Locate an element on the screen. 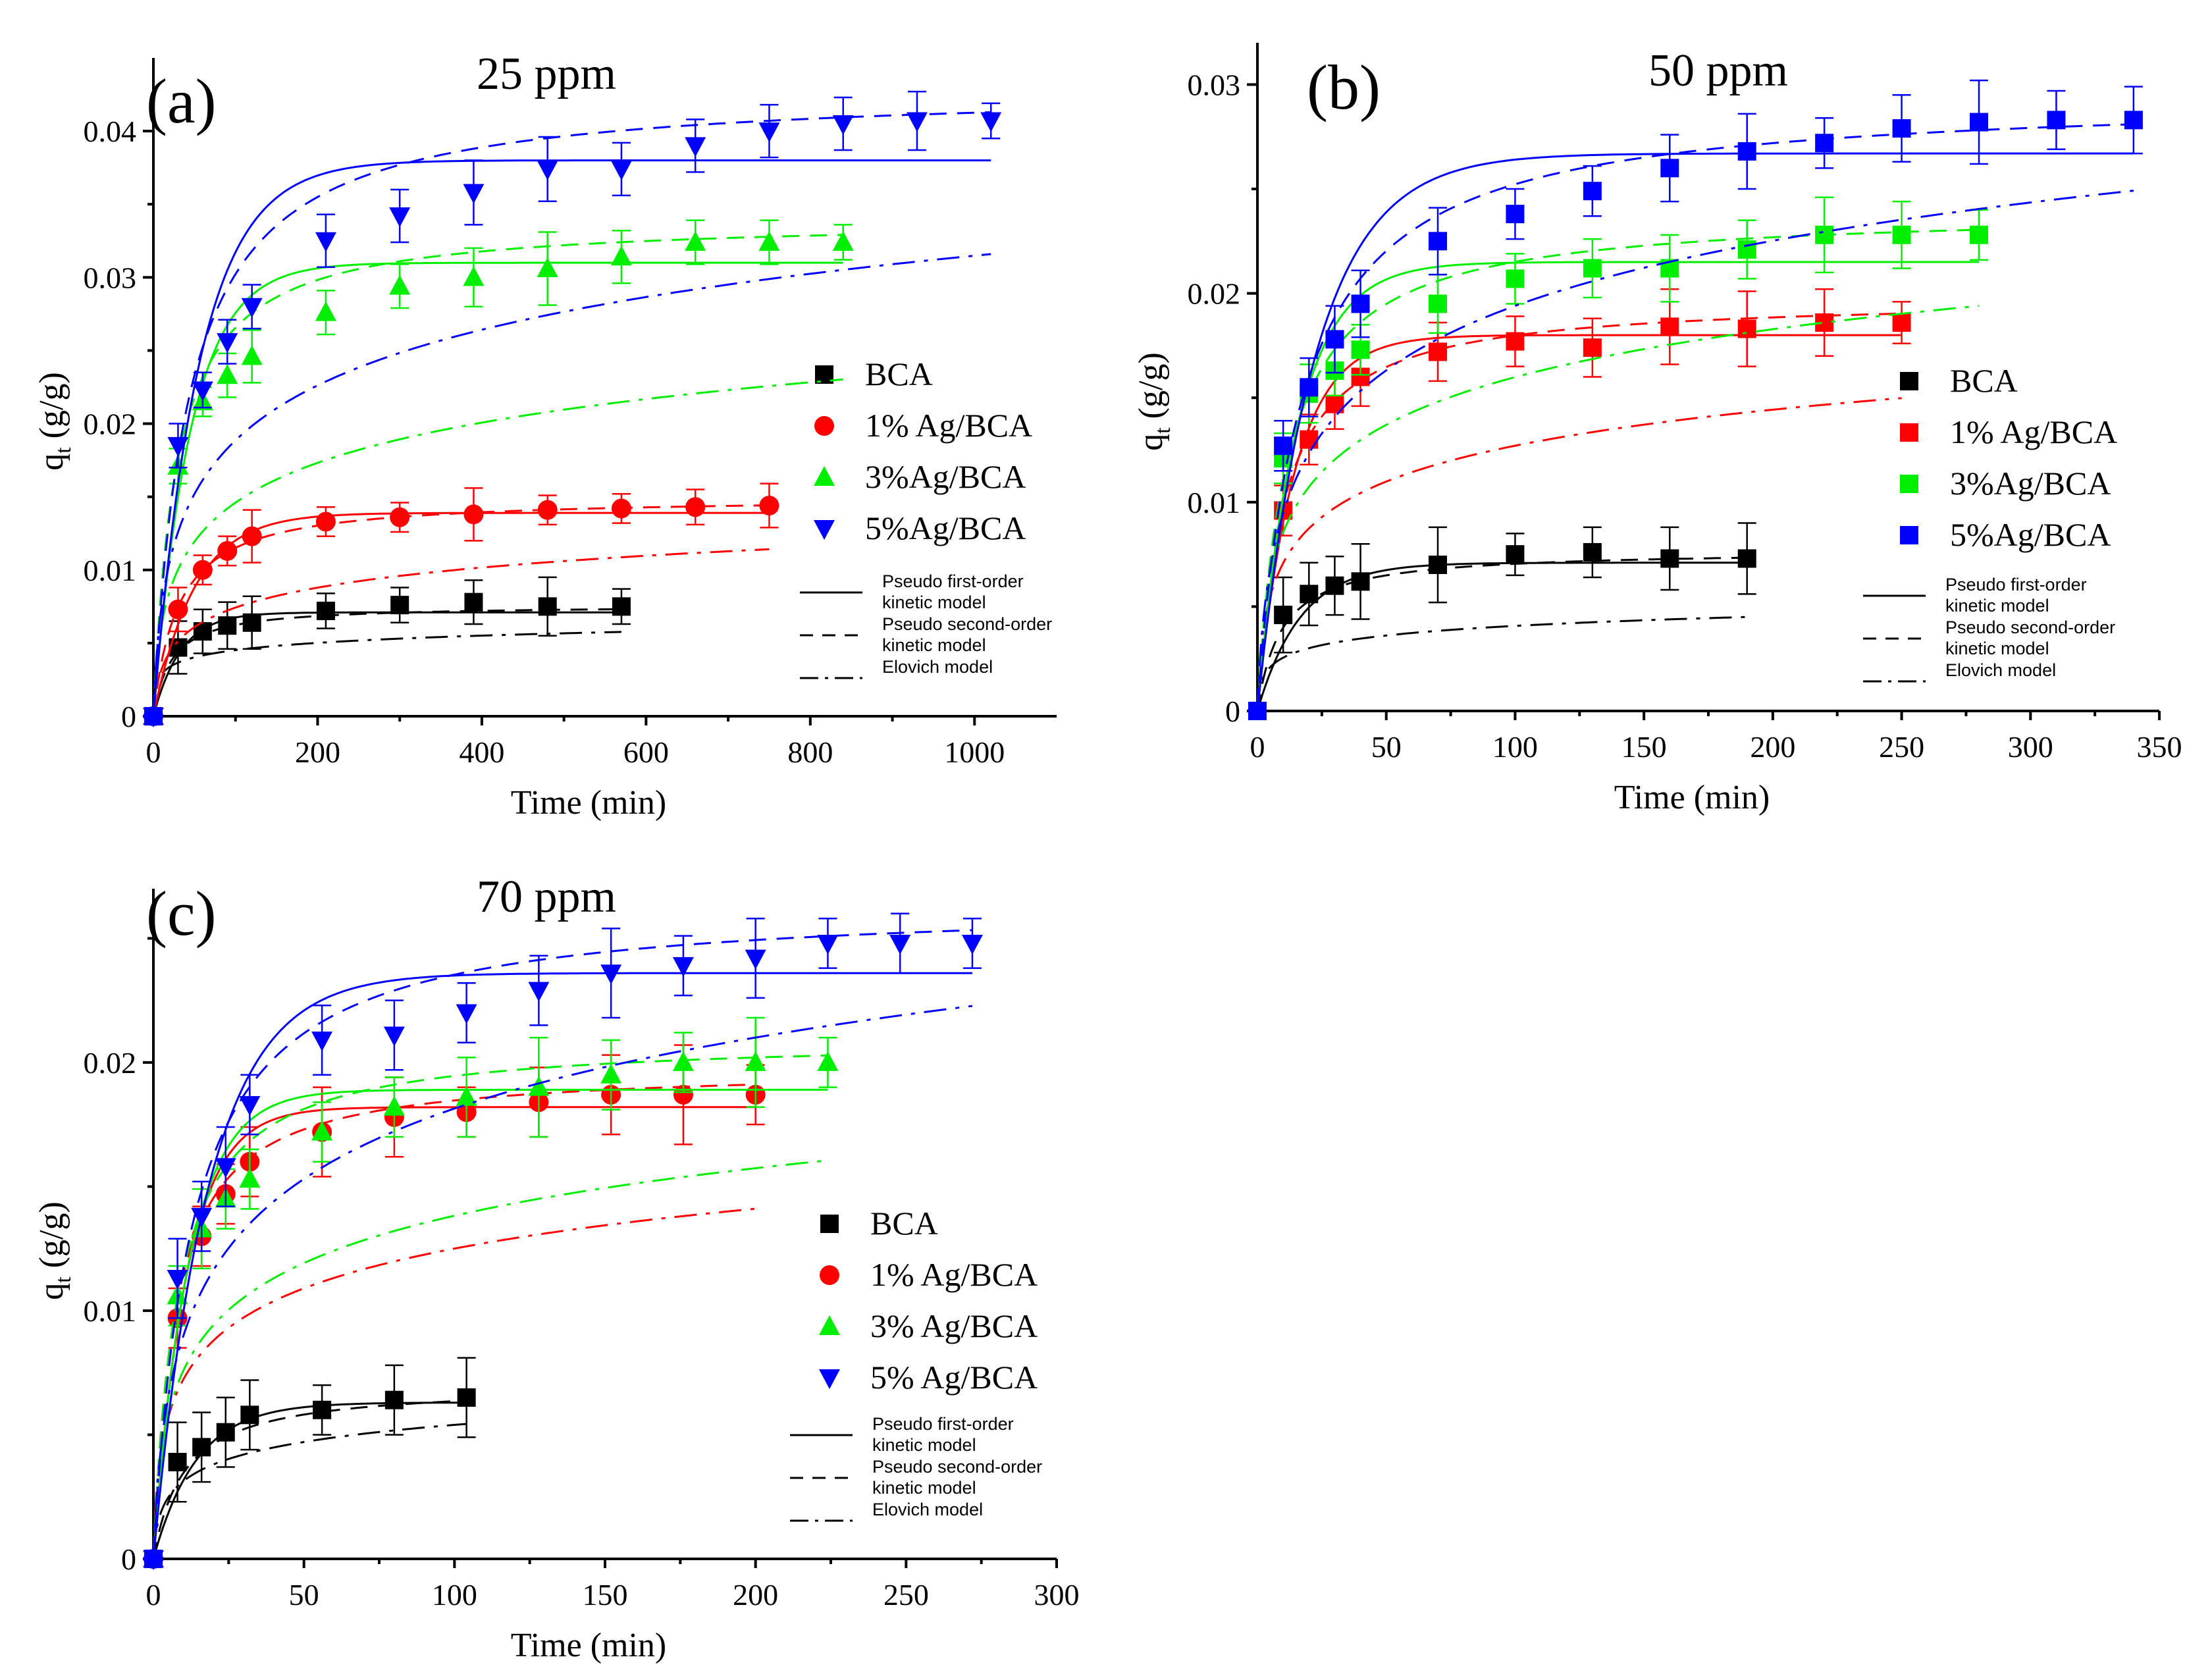 The width and height of the screenshot is (2212, 1680). x-tick-label: 150 is located at coordinates (1644, 747).